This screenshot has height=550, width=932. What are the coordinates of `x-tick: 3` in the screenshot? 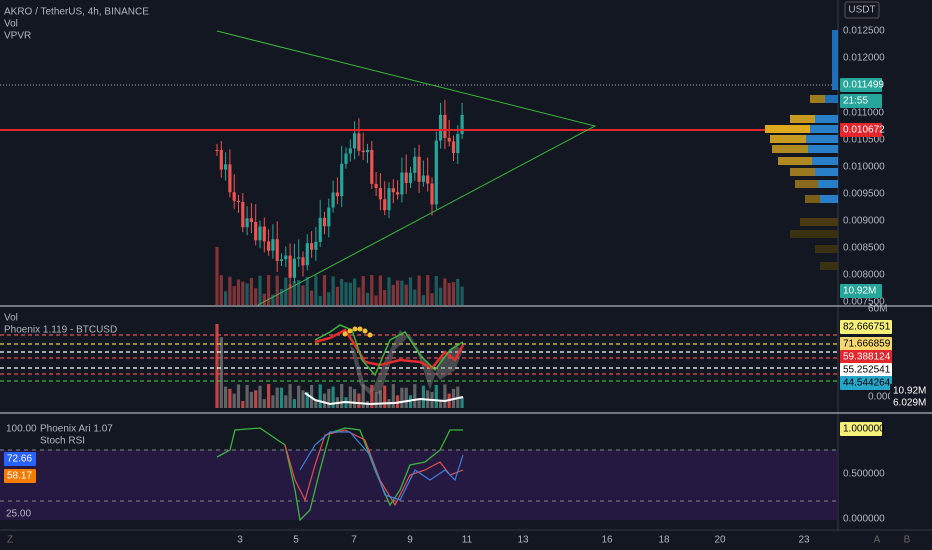 It's located at (240, 540).